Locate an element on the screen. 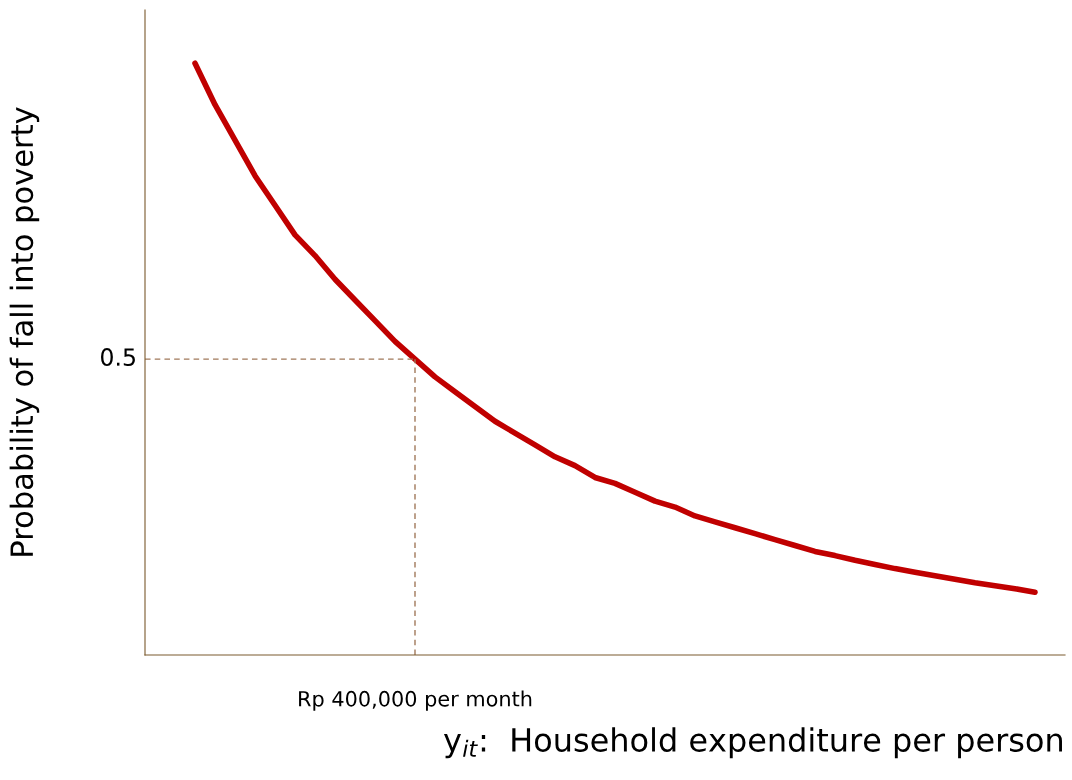 Image resolution: width=1072 pixels, height=780 pixels. text: Rp 400,000 per month is located at coordinates (415, 700).